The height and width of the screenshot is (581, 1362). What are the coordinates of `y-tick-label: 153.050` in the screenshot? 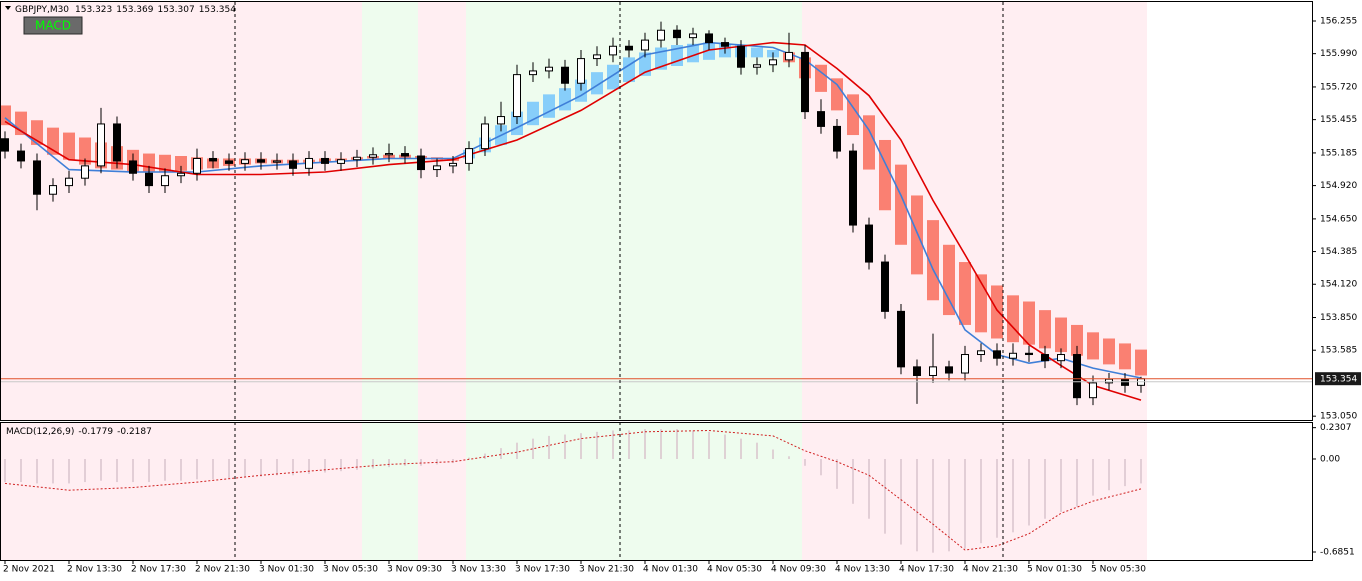 It's located at (1338, 417).